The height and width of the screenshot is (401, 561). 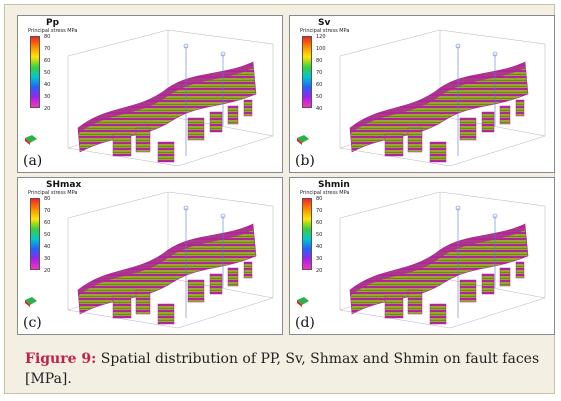 What do you see at coordinates (61, 359) in the screenshot?
I see `figure-label: Figure 9:` at bounding box center [61, 359].